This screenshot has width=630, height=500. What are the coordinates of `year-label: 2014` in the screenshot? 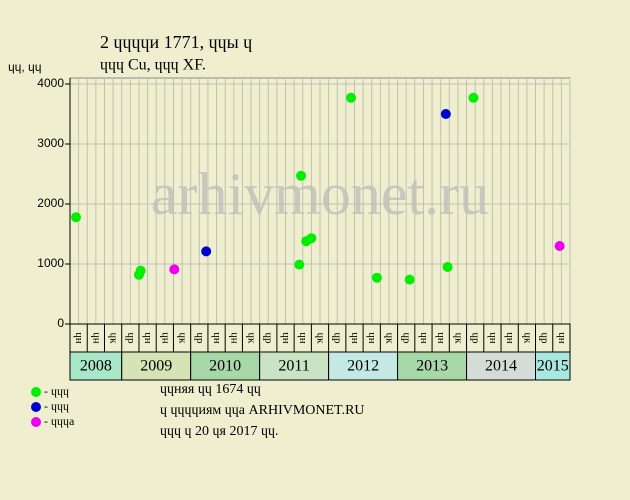 It's located at (501, 366).